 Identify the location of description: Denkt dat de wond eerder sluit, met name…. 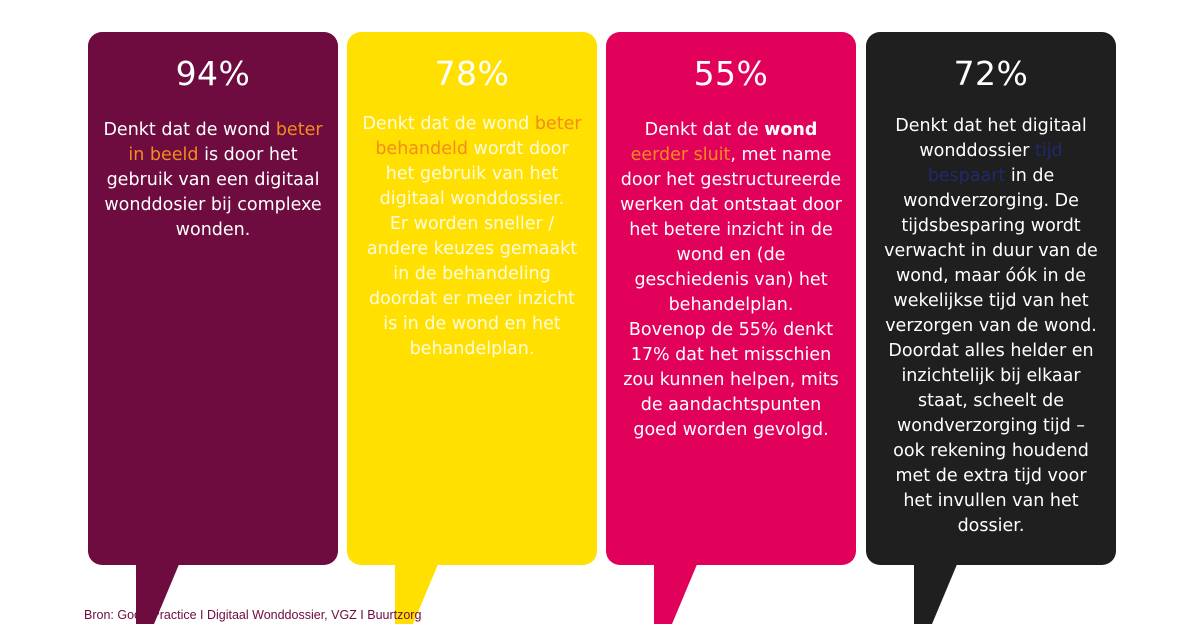
(731, 280).